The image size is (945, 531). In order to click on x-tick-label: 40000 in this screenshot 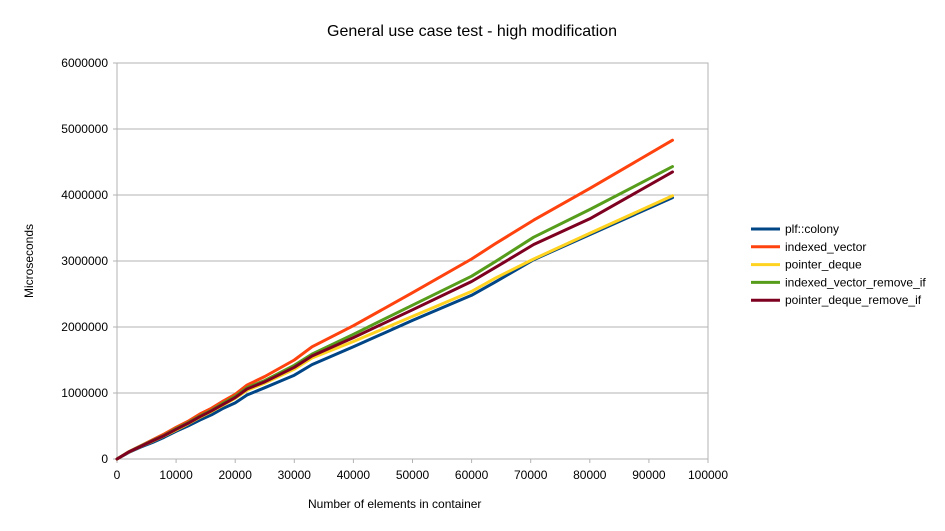, I will do `click(354, 475)`.